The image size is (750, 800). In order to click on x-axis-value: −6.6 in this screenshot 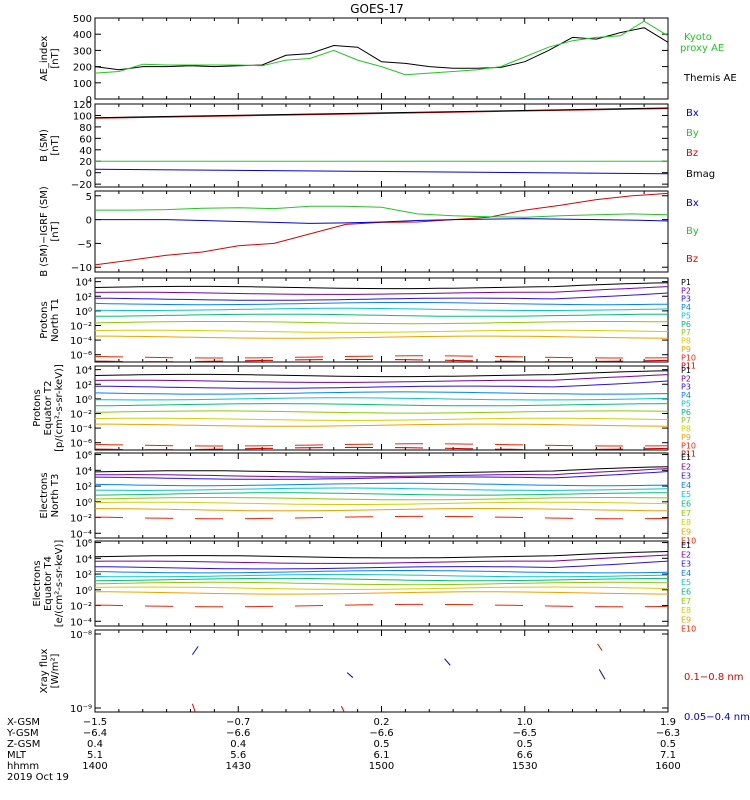, I will do `click(381, 733)`.